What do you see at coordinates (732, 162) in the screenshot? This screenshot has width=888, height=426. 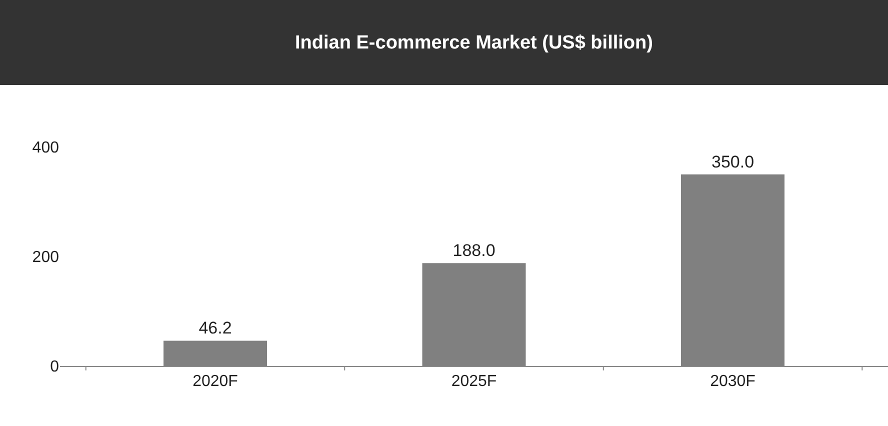 I see `data-label: 350.0` at bounding box center [732, 162].